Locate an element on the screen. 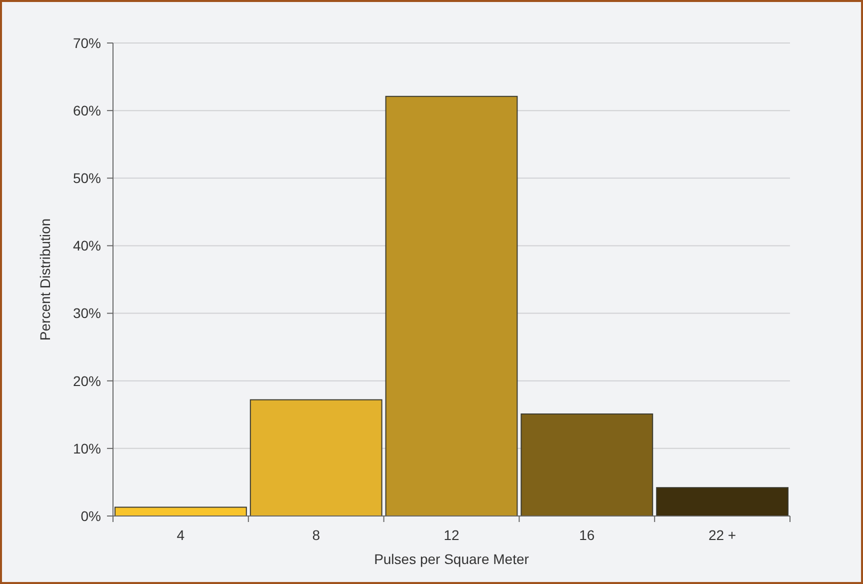 This screenshot has width=863, height=584. y-tick-label: 0% is located at coordinates (90, 516).